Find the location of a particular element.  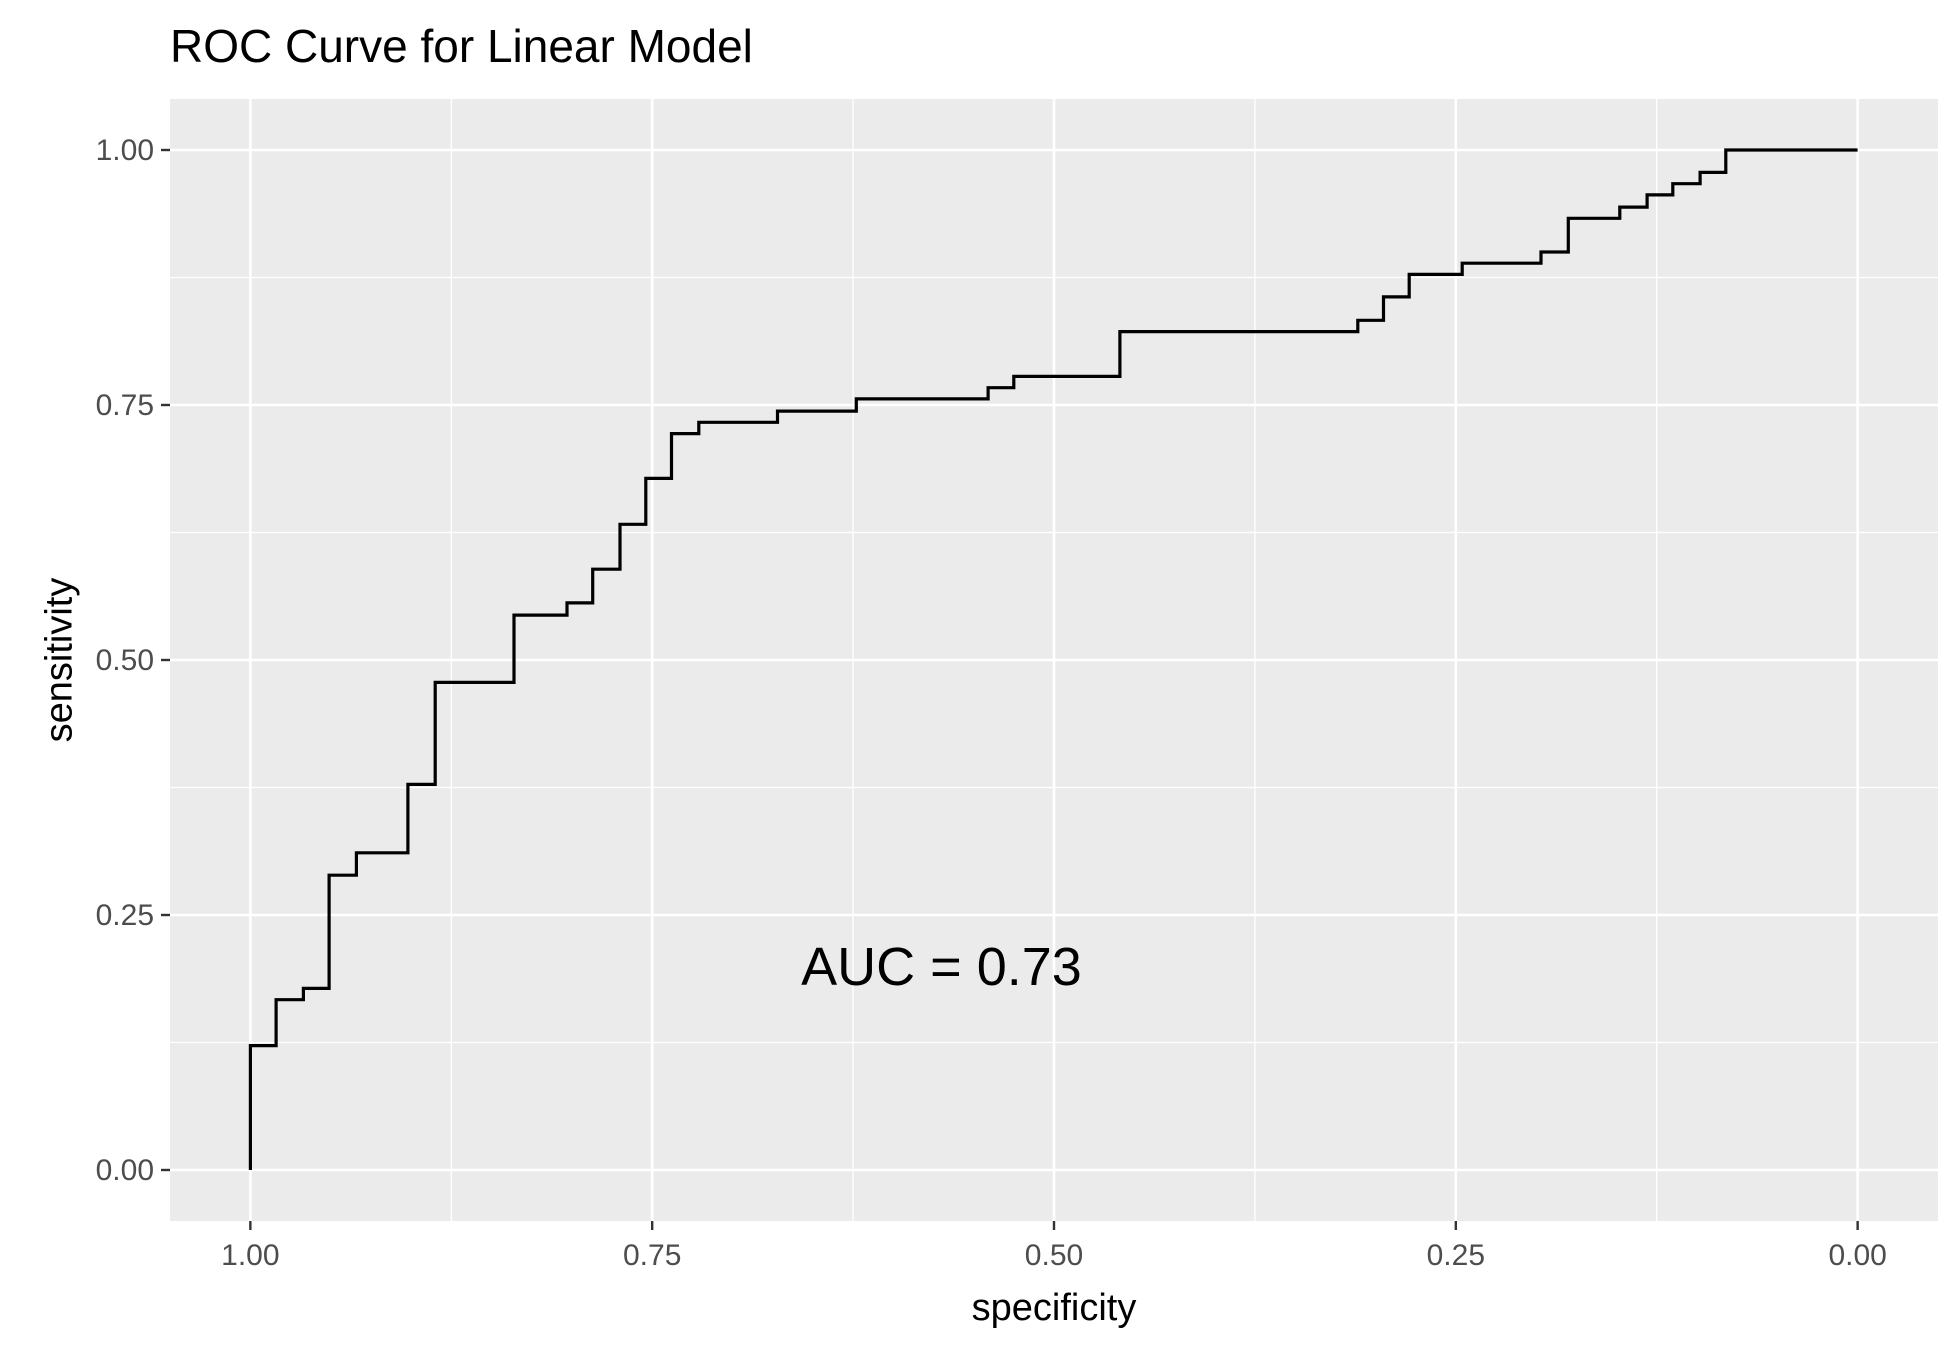

chart-title: ROC Curve for Linear Model is located at coordinates (461, 46).